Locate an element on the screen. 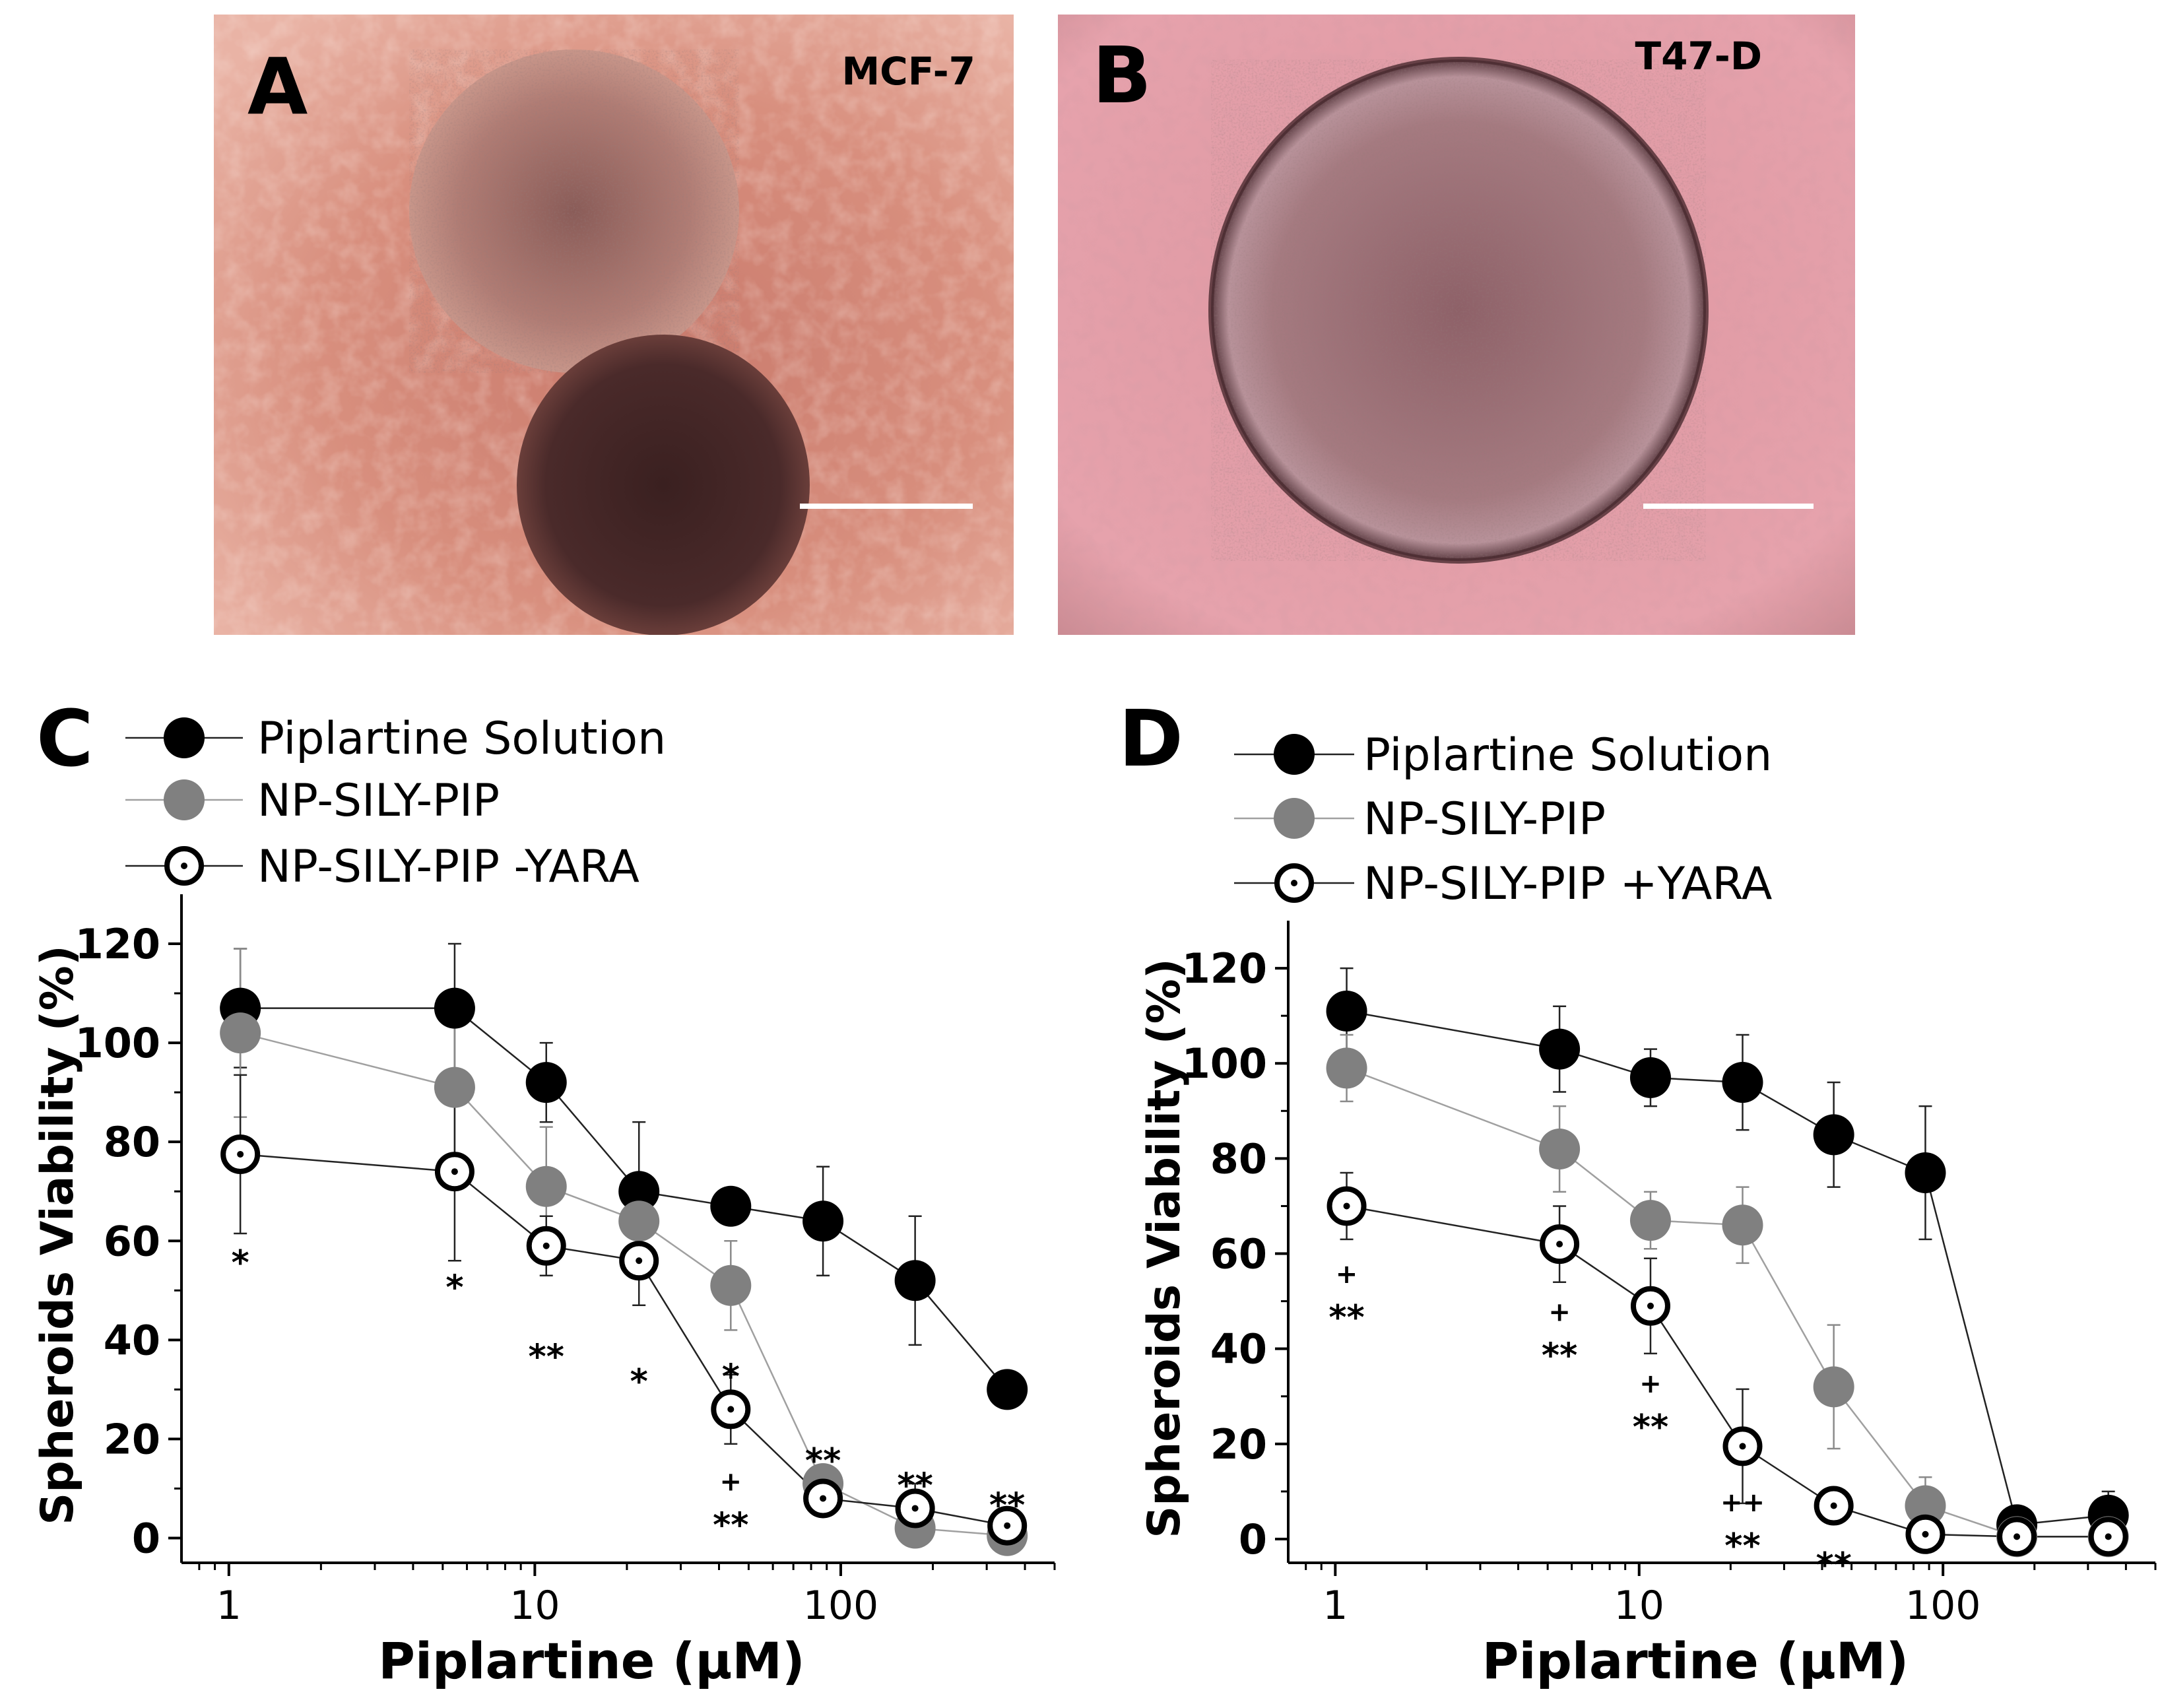  panel-b-micrograph is located at coordinates (1456, 325).